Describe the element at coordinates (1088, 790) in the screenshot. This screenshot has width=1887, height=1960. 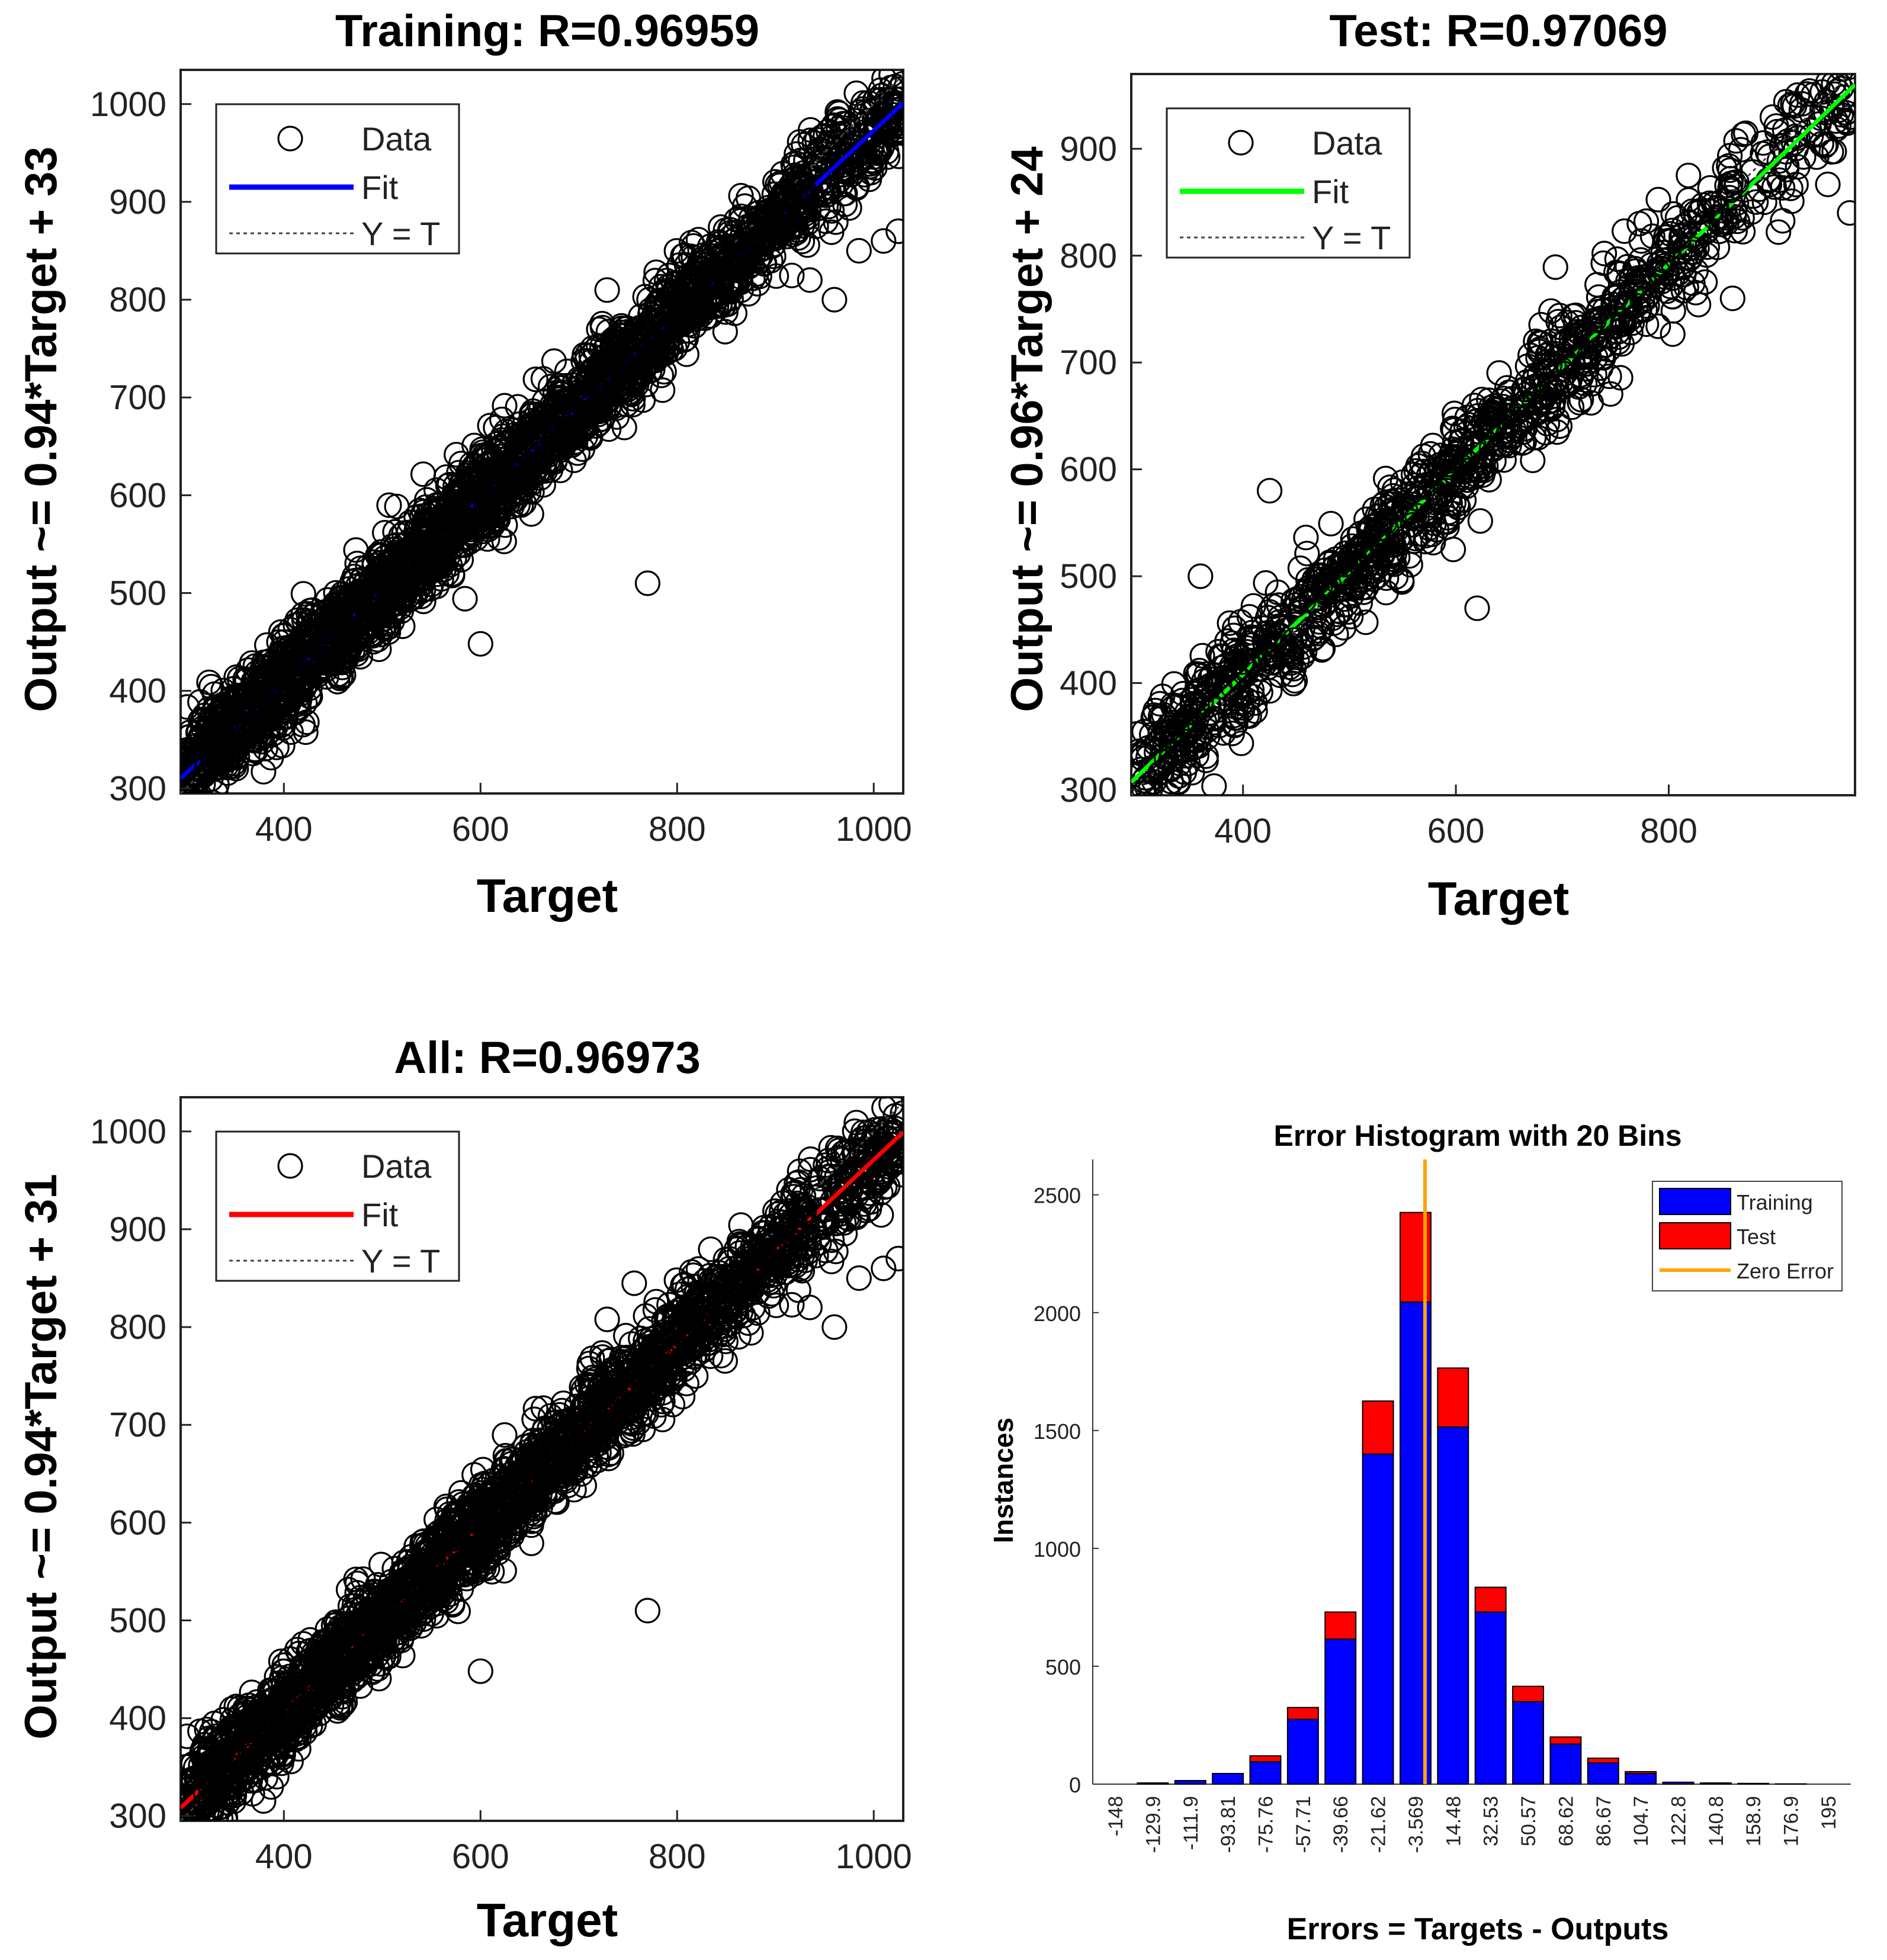
I see `test-ytick-label: 300` at that location.